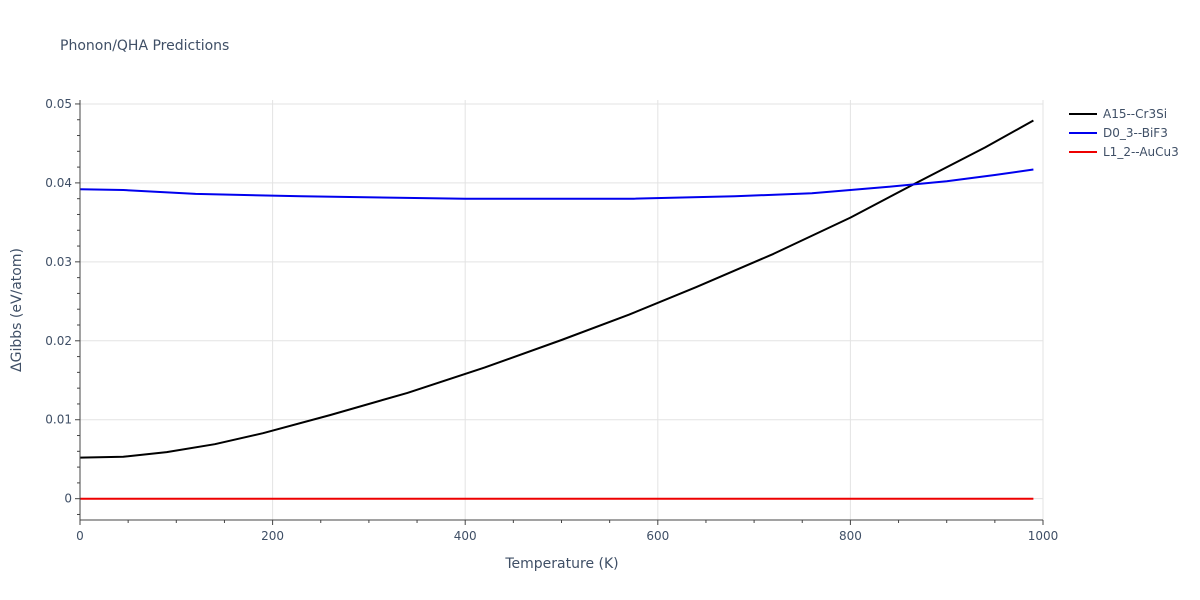  What do you see at coordinates (465, 536) in the screenshot?
I see `x-tick-label: 400` at bounding box center [465, 536].